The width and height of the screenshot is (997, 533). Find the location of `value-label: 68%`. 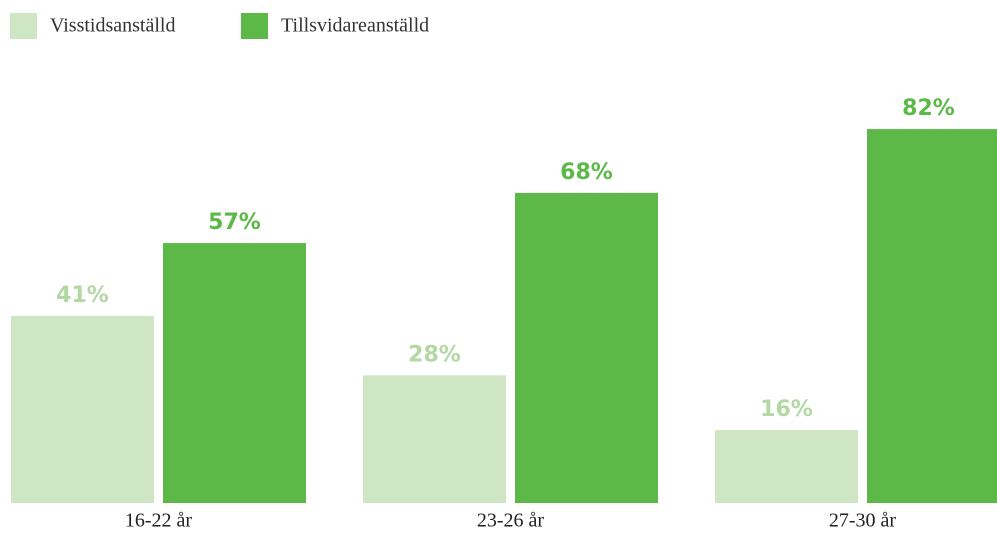

value-label: 68% is located at coordinates (586, 172).